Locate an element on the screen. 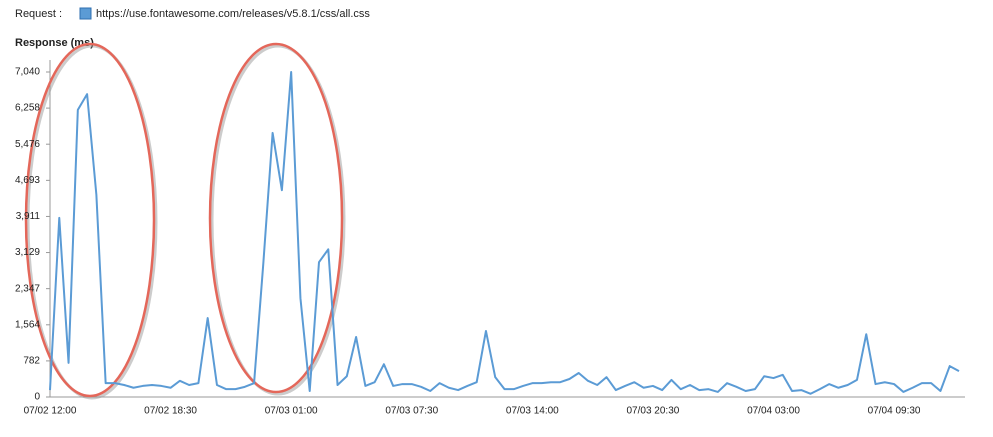 The height and width of the screenshot is (437, 993). y-tick-label: 782 is located at coordinates (31, 361).